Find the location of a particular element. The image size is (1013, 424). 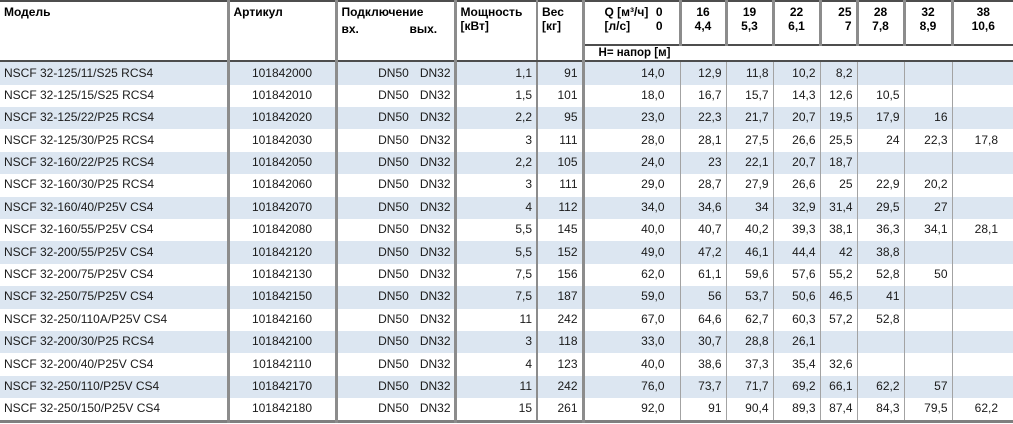

cell-head-q2: 27,5 is located at coordinates (749, 140).